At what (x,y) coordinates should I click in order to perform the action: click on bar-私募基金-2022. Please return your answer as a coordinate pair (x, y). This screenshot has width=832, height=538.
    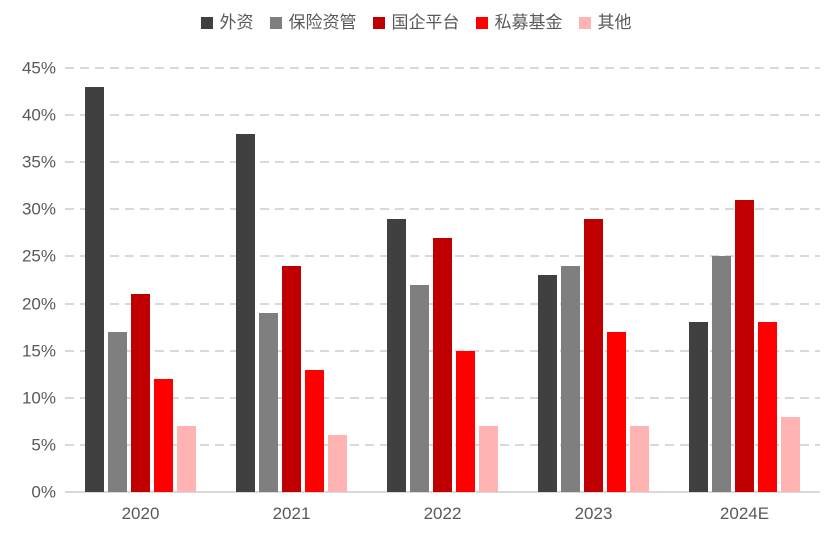
    Looking at the image, I should click on (465, 421).